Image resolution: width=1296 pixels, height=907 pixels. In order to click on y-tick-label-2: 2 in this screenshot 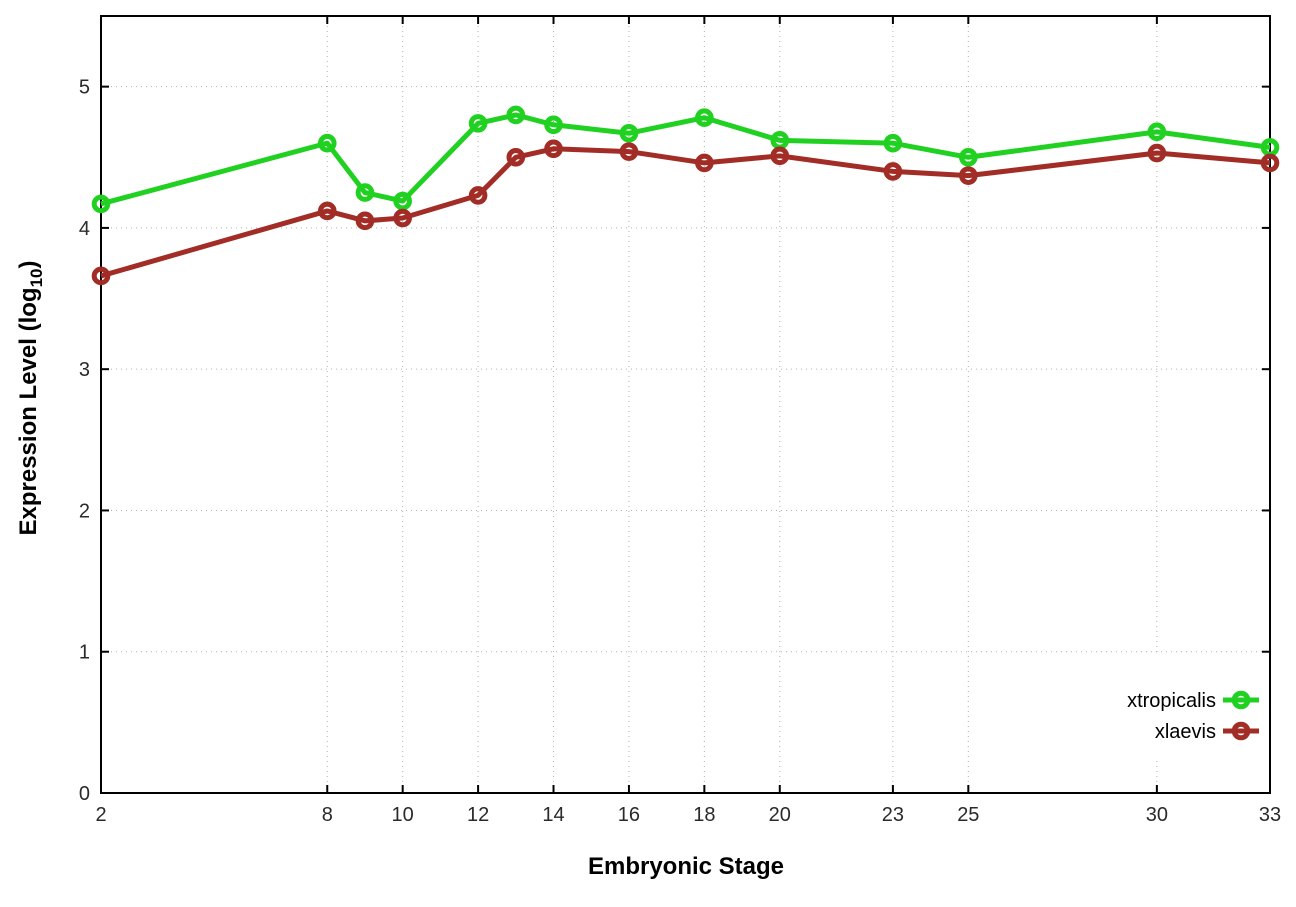, I will do `click(84, 511)`.